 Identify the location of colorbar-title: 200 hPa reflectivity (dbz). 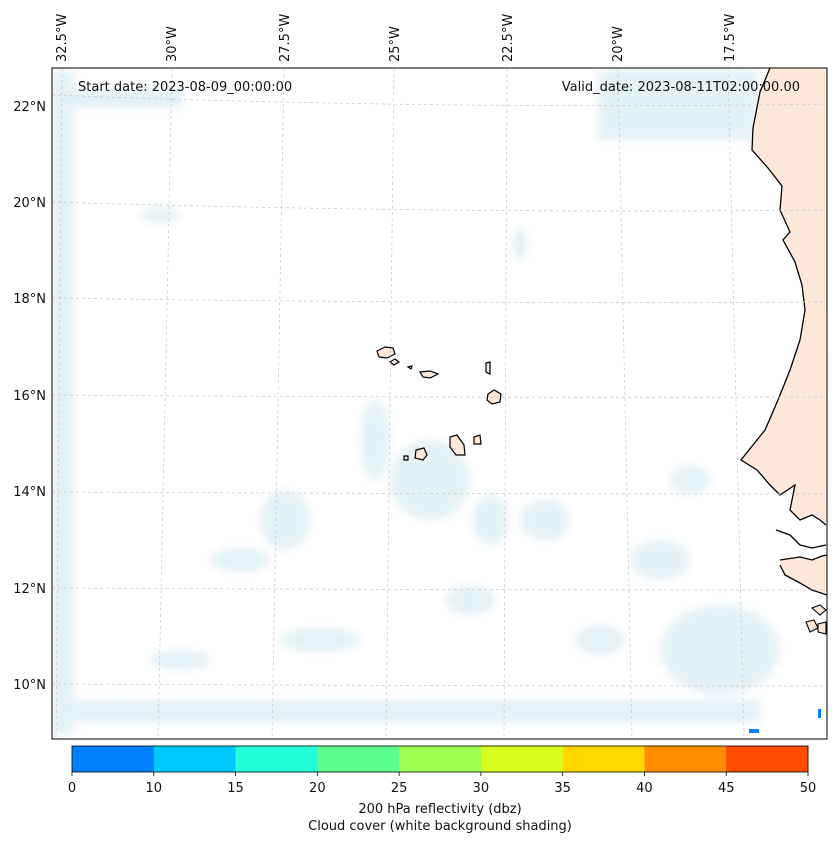
(439, 809).